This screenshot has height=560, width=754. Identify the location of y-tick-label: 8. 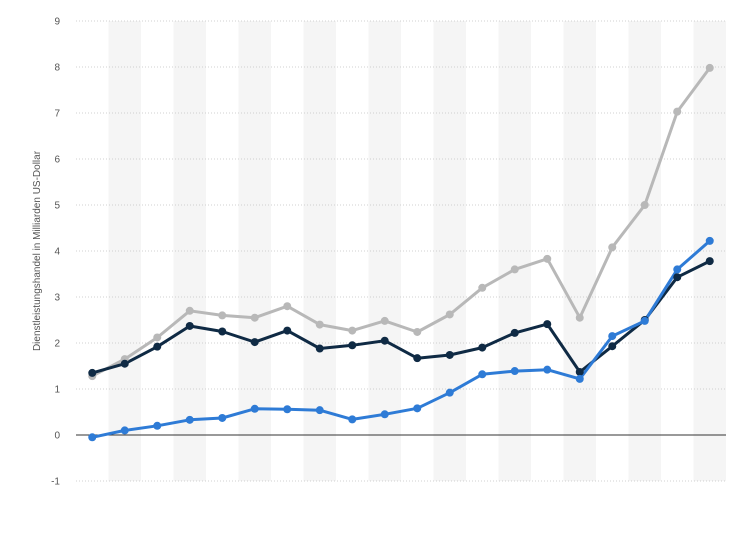
(57, 68).